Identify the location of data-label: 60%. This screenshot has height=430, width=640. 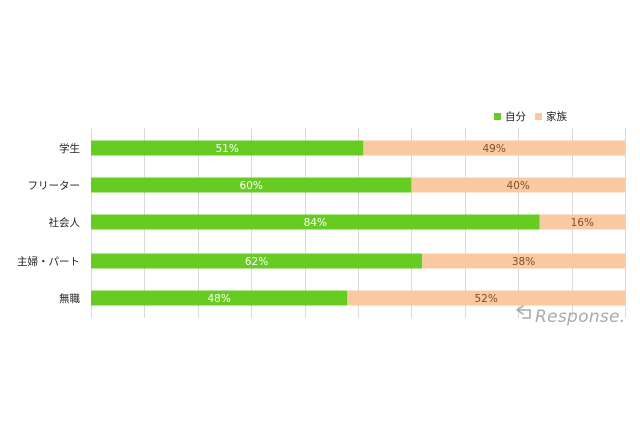
(251, 186).